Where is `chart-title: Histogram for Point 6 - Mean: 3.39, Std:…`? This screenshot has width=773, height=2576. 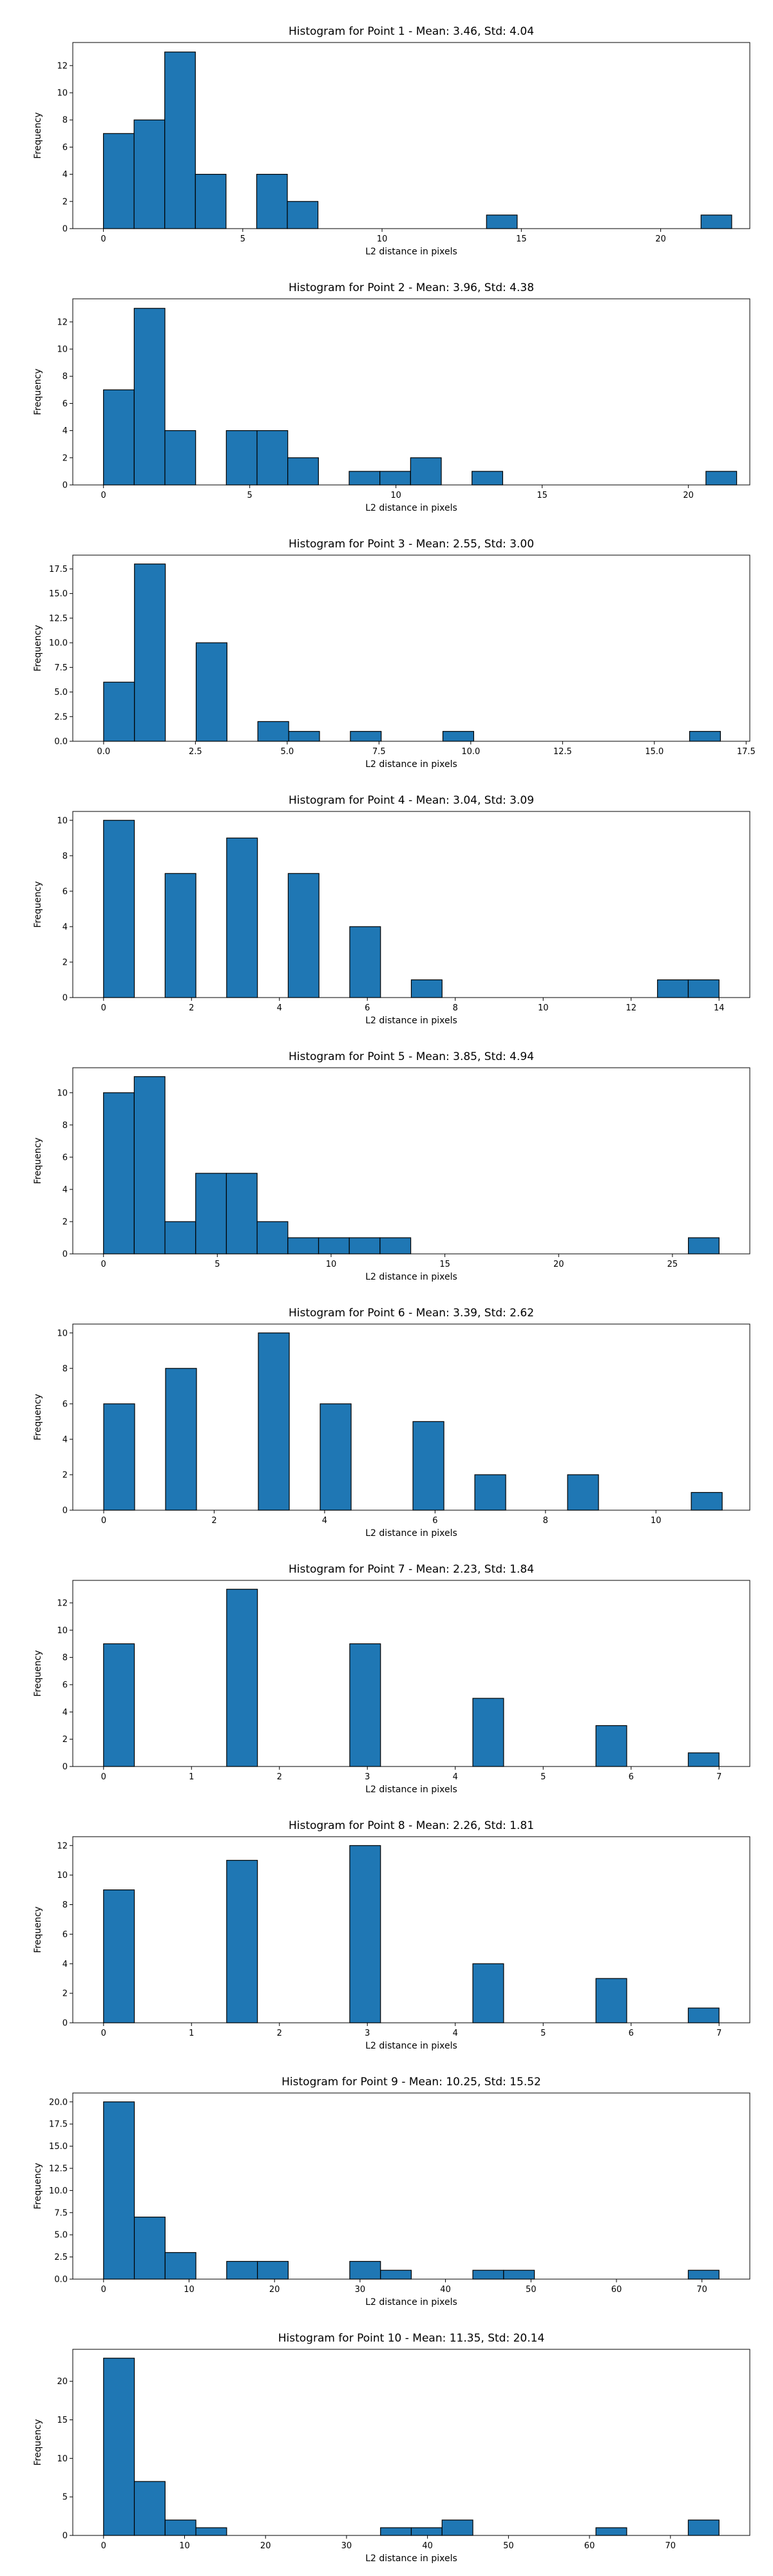
chart-title: Histogram for Point 6 - Mean: 3.39, Std:… is located at coordinates (412, 1314).